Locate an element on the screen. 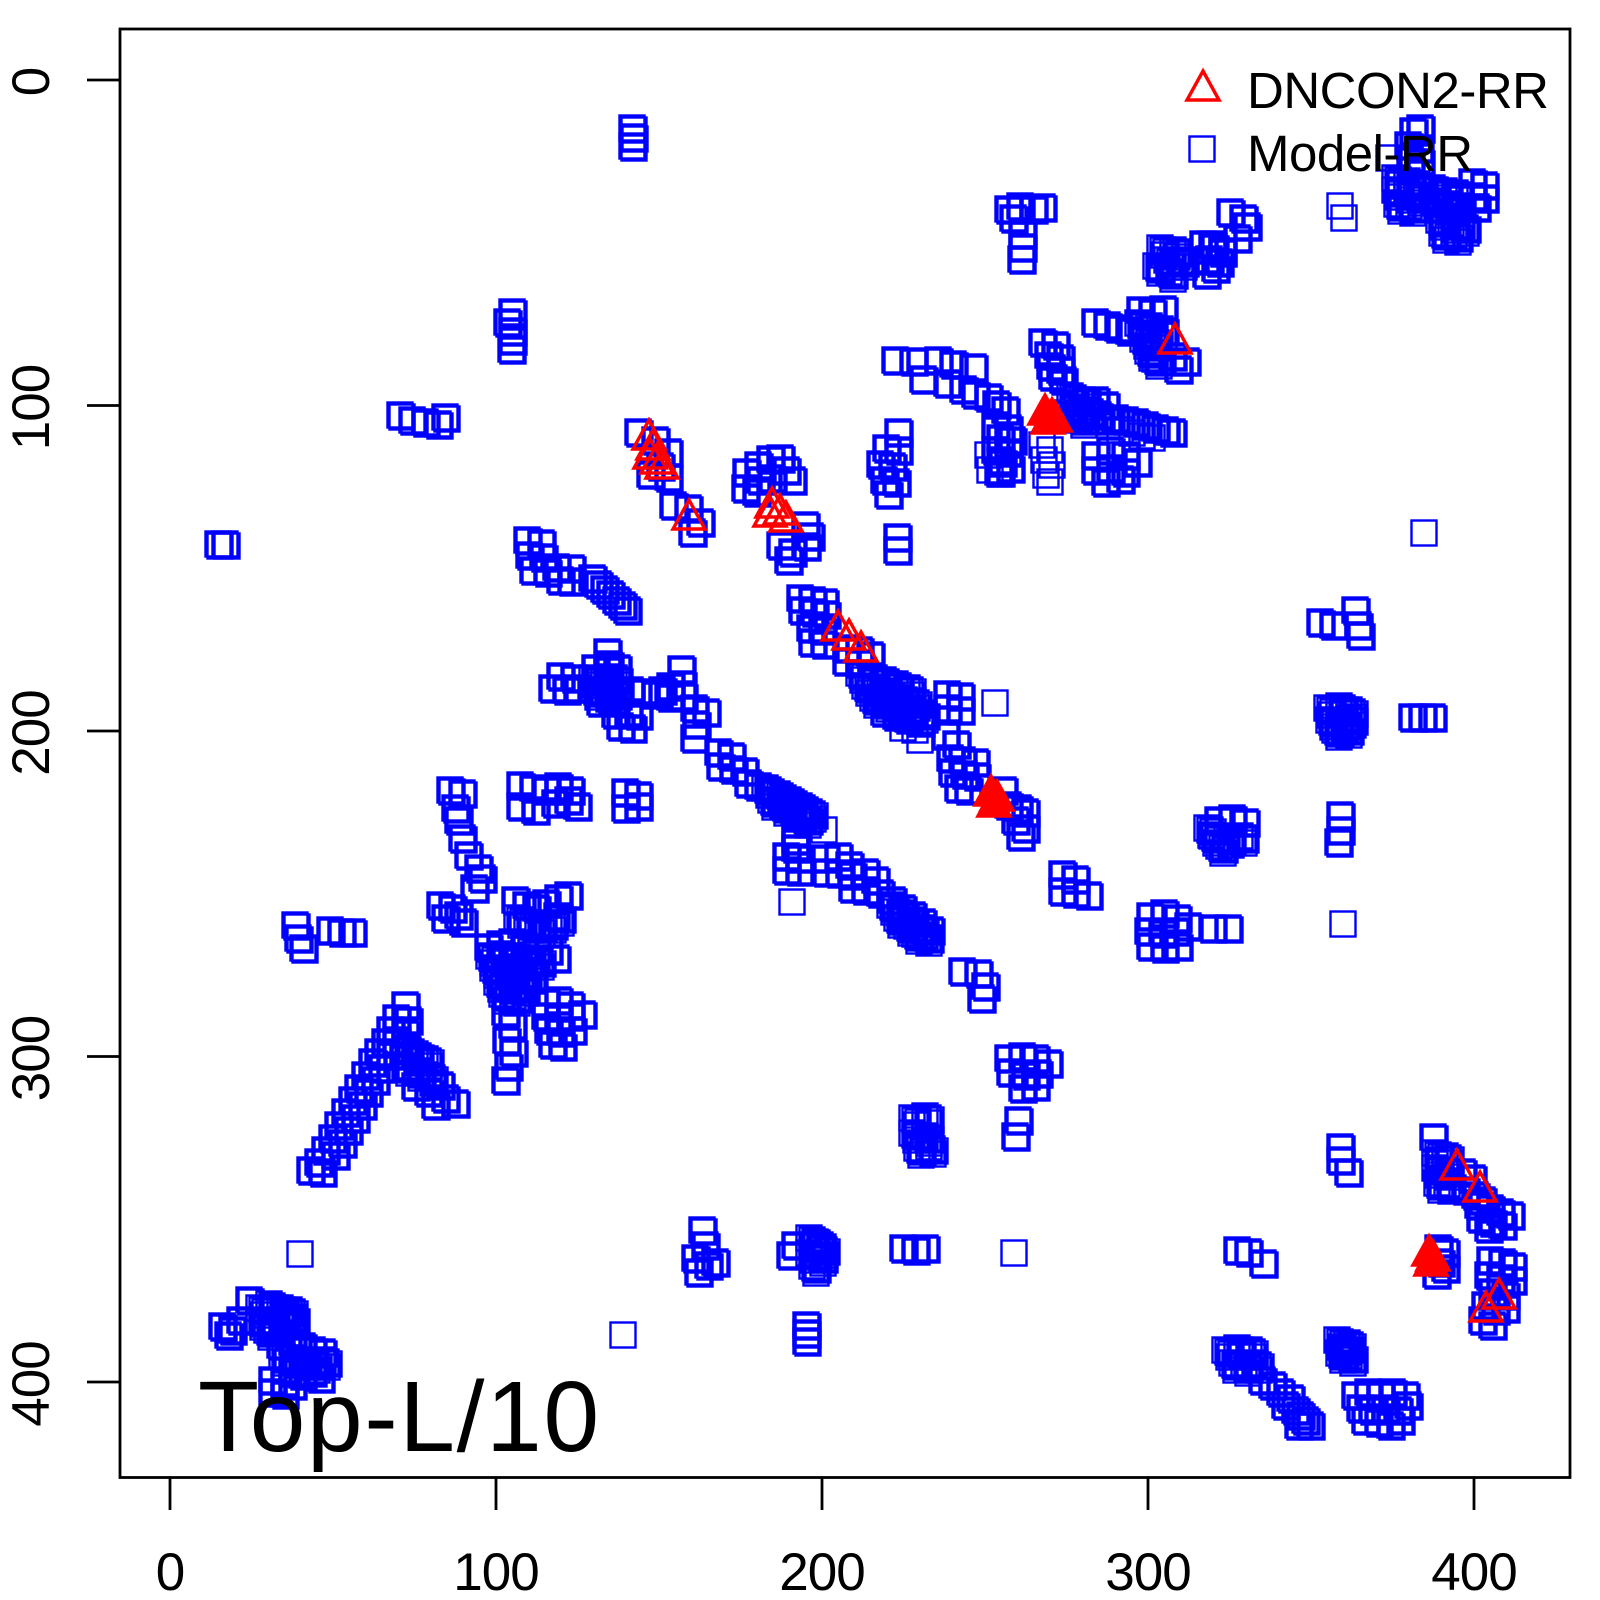 The width and height of the screenshot is (1600, 1600). svg-text: Model-RR is located at coordinates (1360, 153).